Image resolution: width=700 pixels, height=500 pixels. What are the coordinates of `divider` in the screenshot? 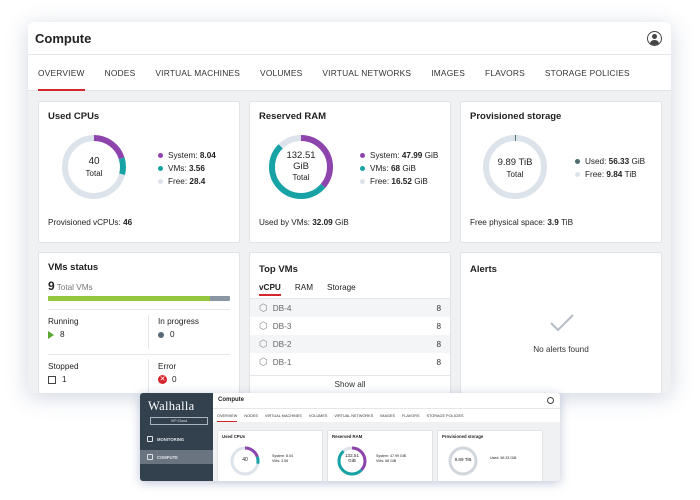 It's located at (139, 354).